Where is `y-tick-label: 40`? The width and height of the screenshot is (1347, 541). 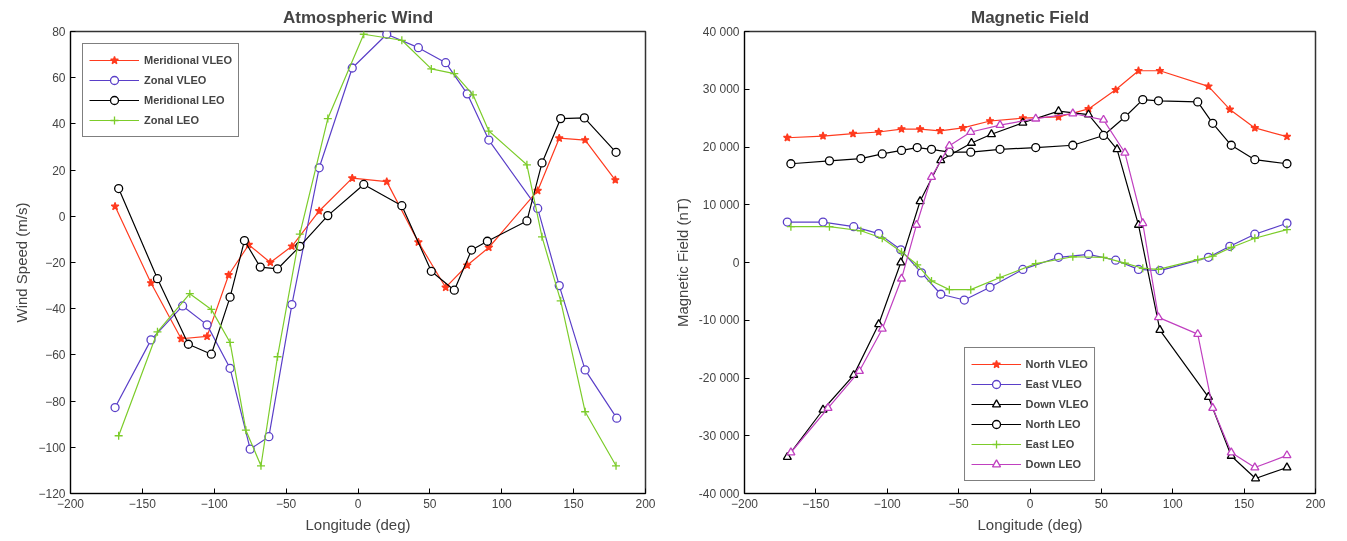 y-tick-label: 40 is located at coordinates (59, 124).